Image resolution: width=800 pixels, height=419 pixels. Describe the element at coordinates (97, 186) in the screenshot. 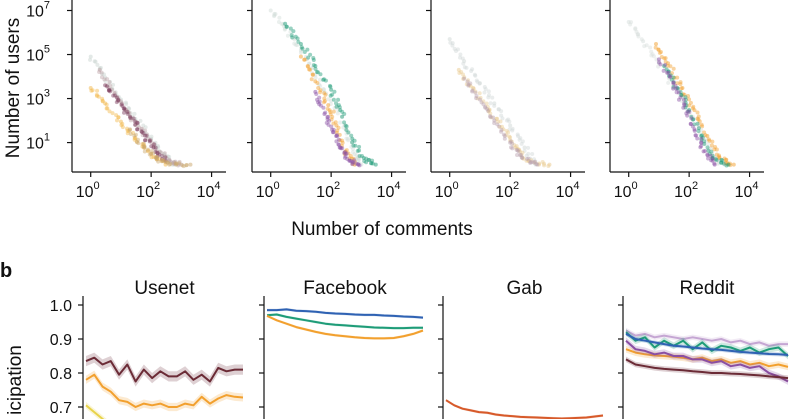

I see `x-tick-exponent: 0` at that location.